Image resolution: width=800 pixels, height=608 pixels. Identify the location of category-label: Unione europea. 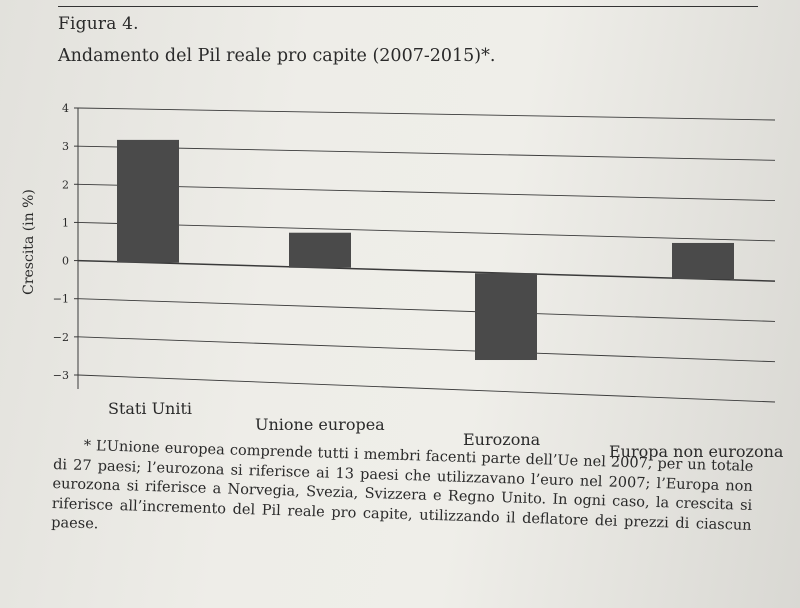
(320, 424).